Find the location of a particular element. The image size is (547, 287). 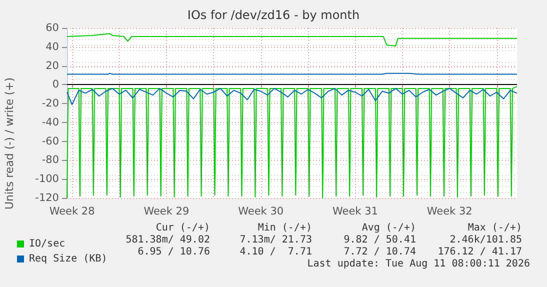

y-tick-label: -120 is located at coordinates (47, 198).